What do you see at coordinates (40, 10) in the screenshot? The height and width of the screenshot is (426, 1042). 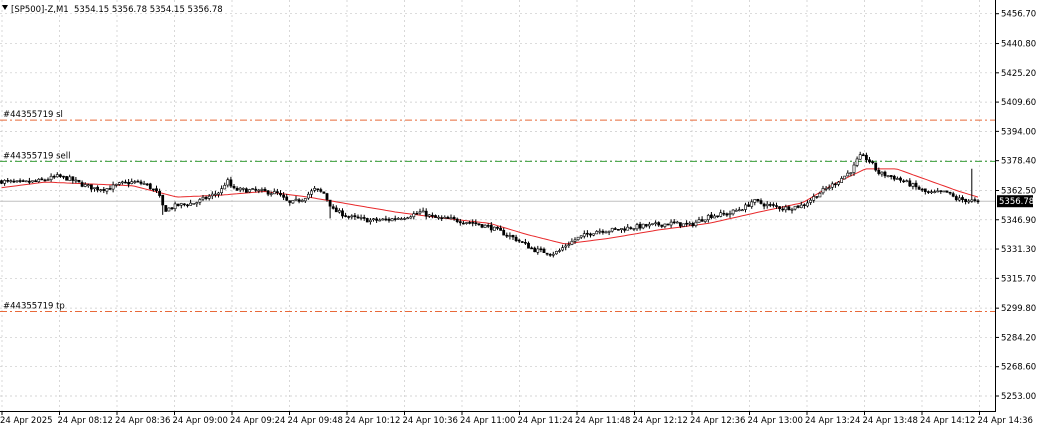 I see `symbol-label: [SP500]-Z,M1` at bounding box center [40, 10].